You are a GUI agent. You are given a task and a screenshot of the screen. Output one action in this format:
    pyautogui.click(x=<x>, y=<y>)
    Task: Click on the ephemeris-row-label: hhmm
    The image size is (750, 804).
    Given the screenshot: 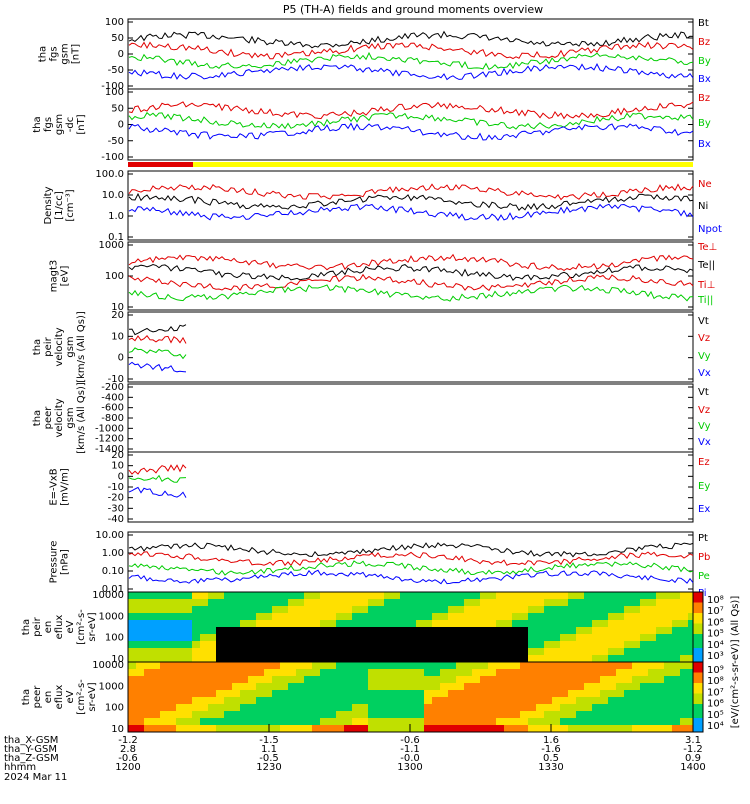 What is the action you would take?
    pyautogui.click(x=20, y=767)
    